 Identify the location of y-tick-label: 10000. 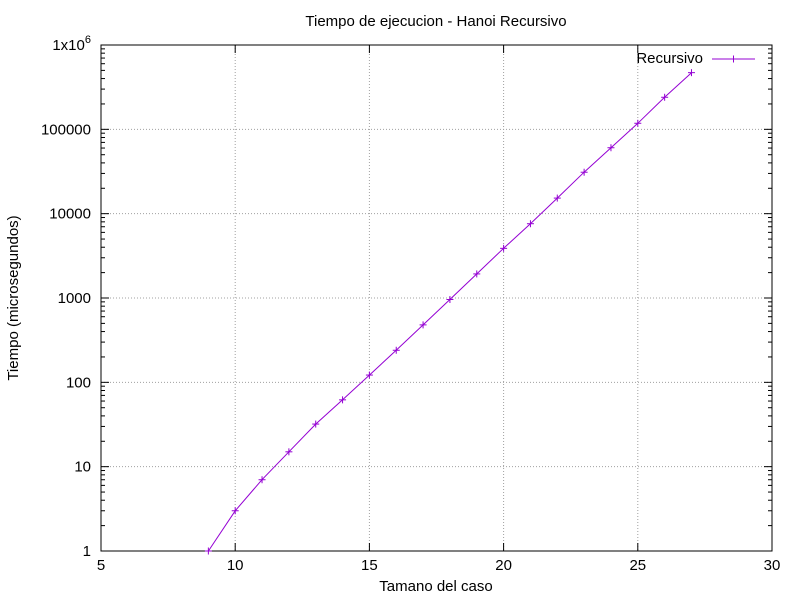
(70, 214).